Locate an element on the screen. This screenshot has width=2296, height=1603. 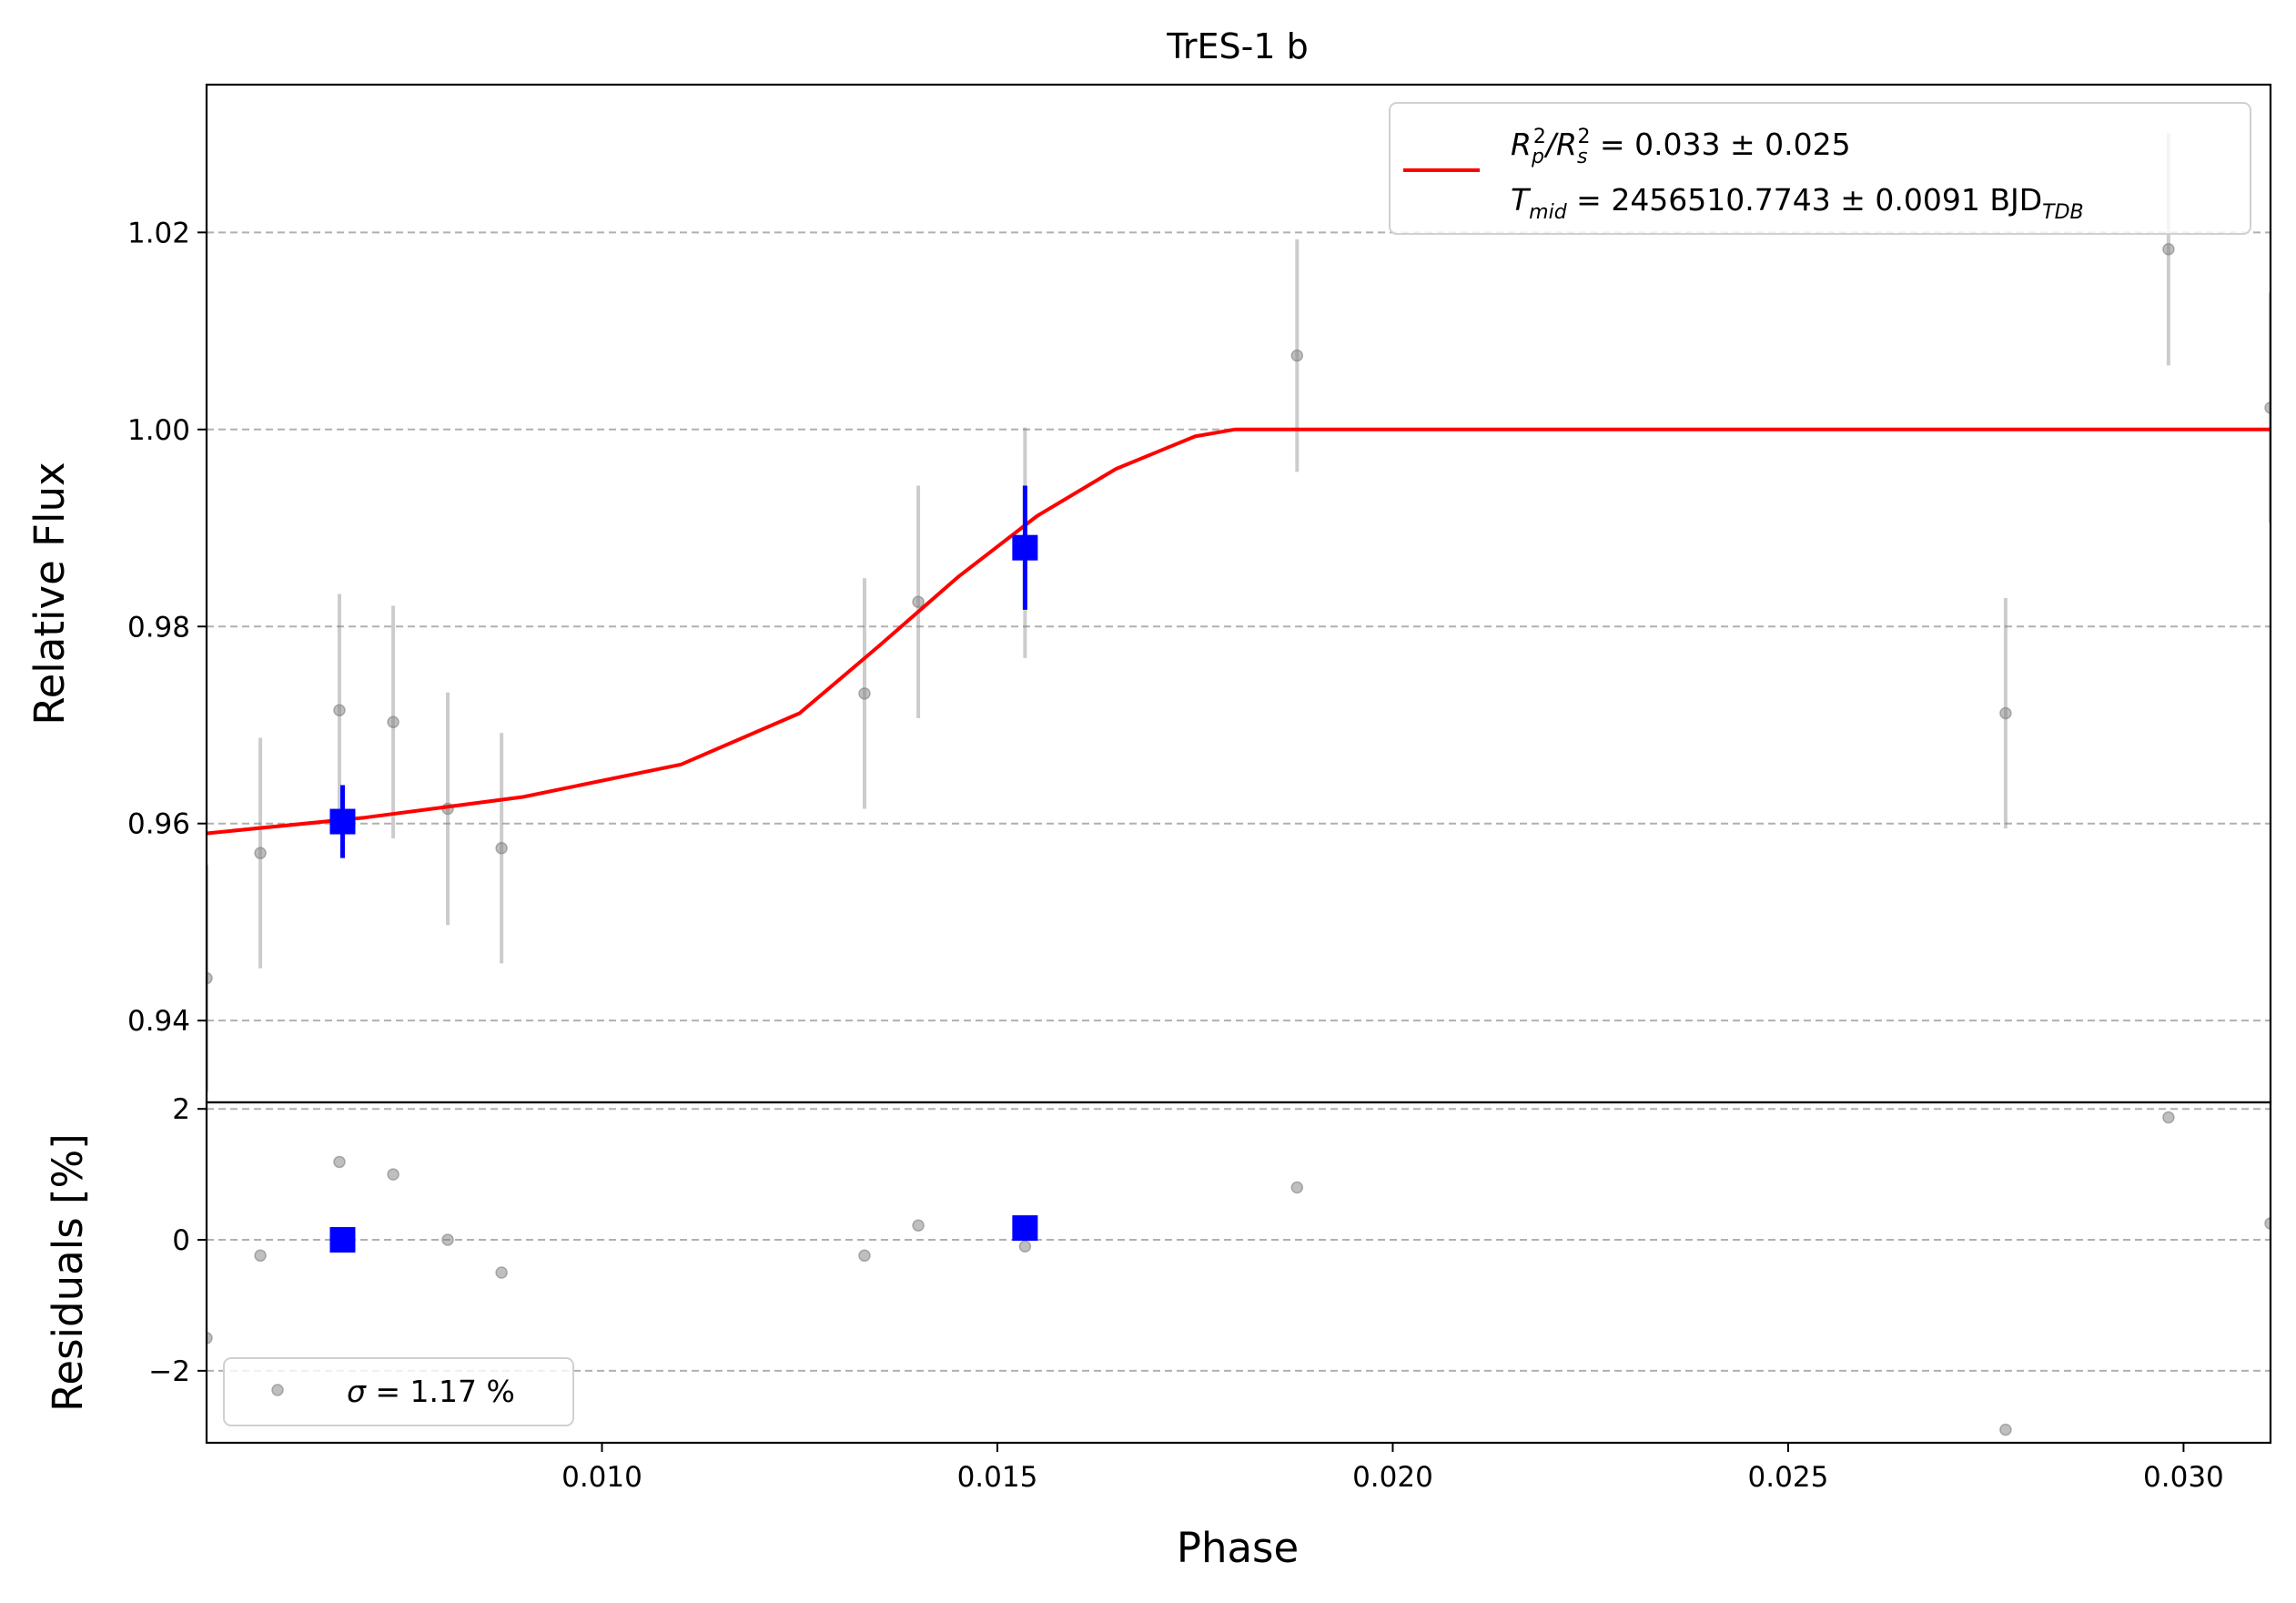
top-binned-points is located at coordinates (683, 671).